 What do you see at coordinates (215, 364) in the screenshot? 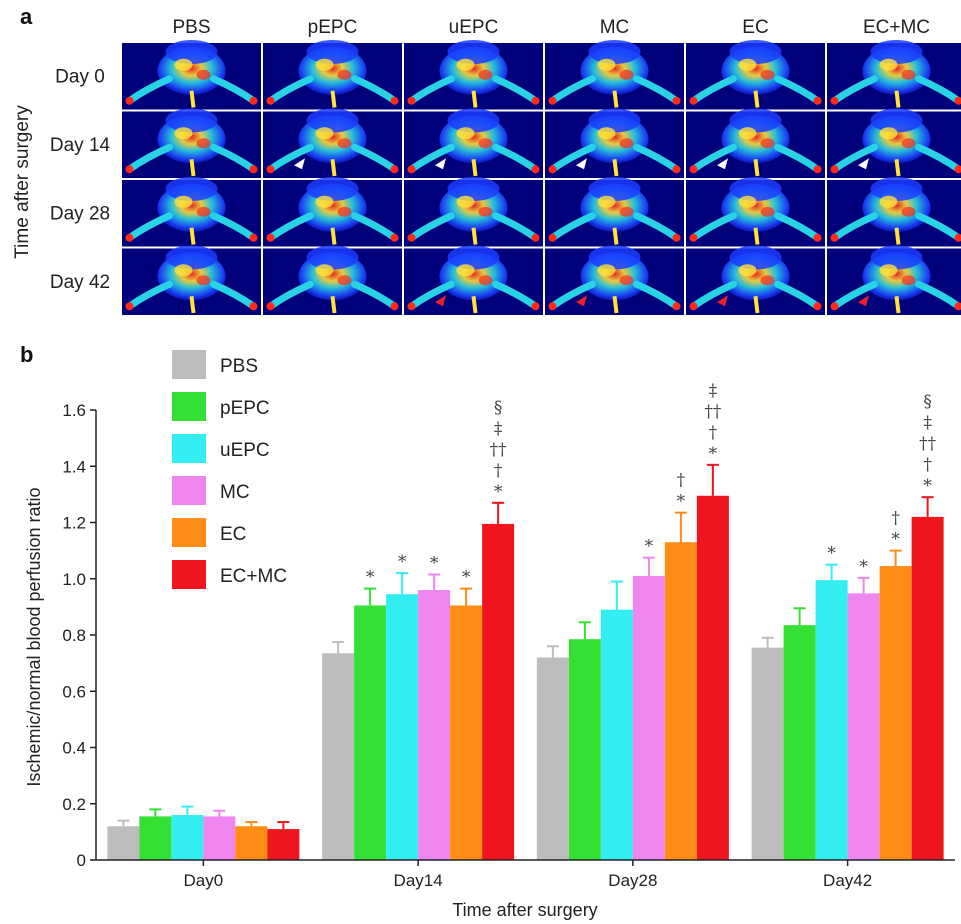
I see `legend-item: PBS` at bounding box center [215, 364].